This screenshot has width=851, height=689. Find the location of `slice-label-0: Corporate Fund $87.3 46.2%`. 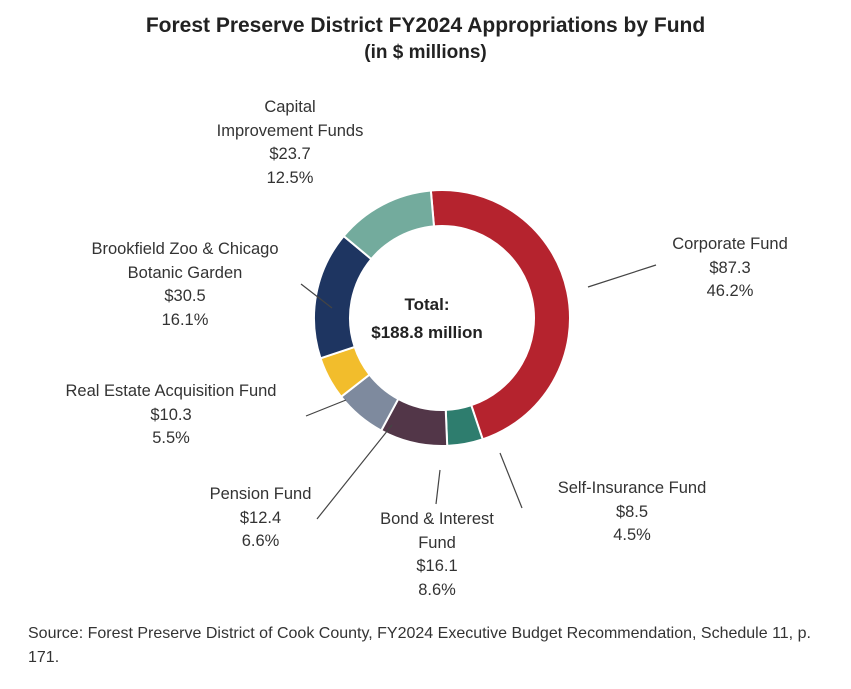

slice-label-0: Corporate Fund $87.3 46.2% is located at coordinates (730, 268).